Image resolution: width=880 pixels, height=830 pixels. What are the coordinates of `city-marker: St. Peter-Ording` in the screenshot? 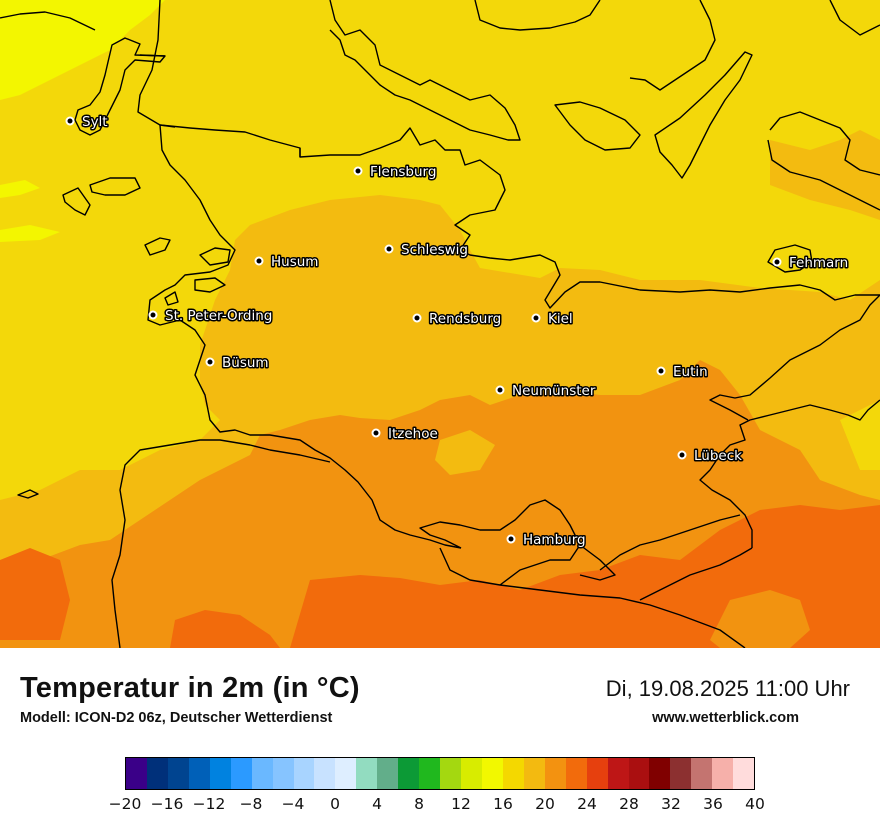 It's located at (211, 316).